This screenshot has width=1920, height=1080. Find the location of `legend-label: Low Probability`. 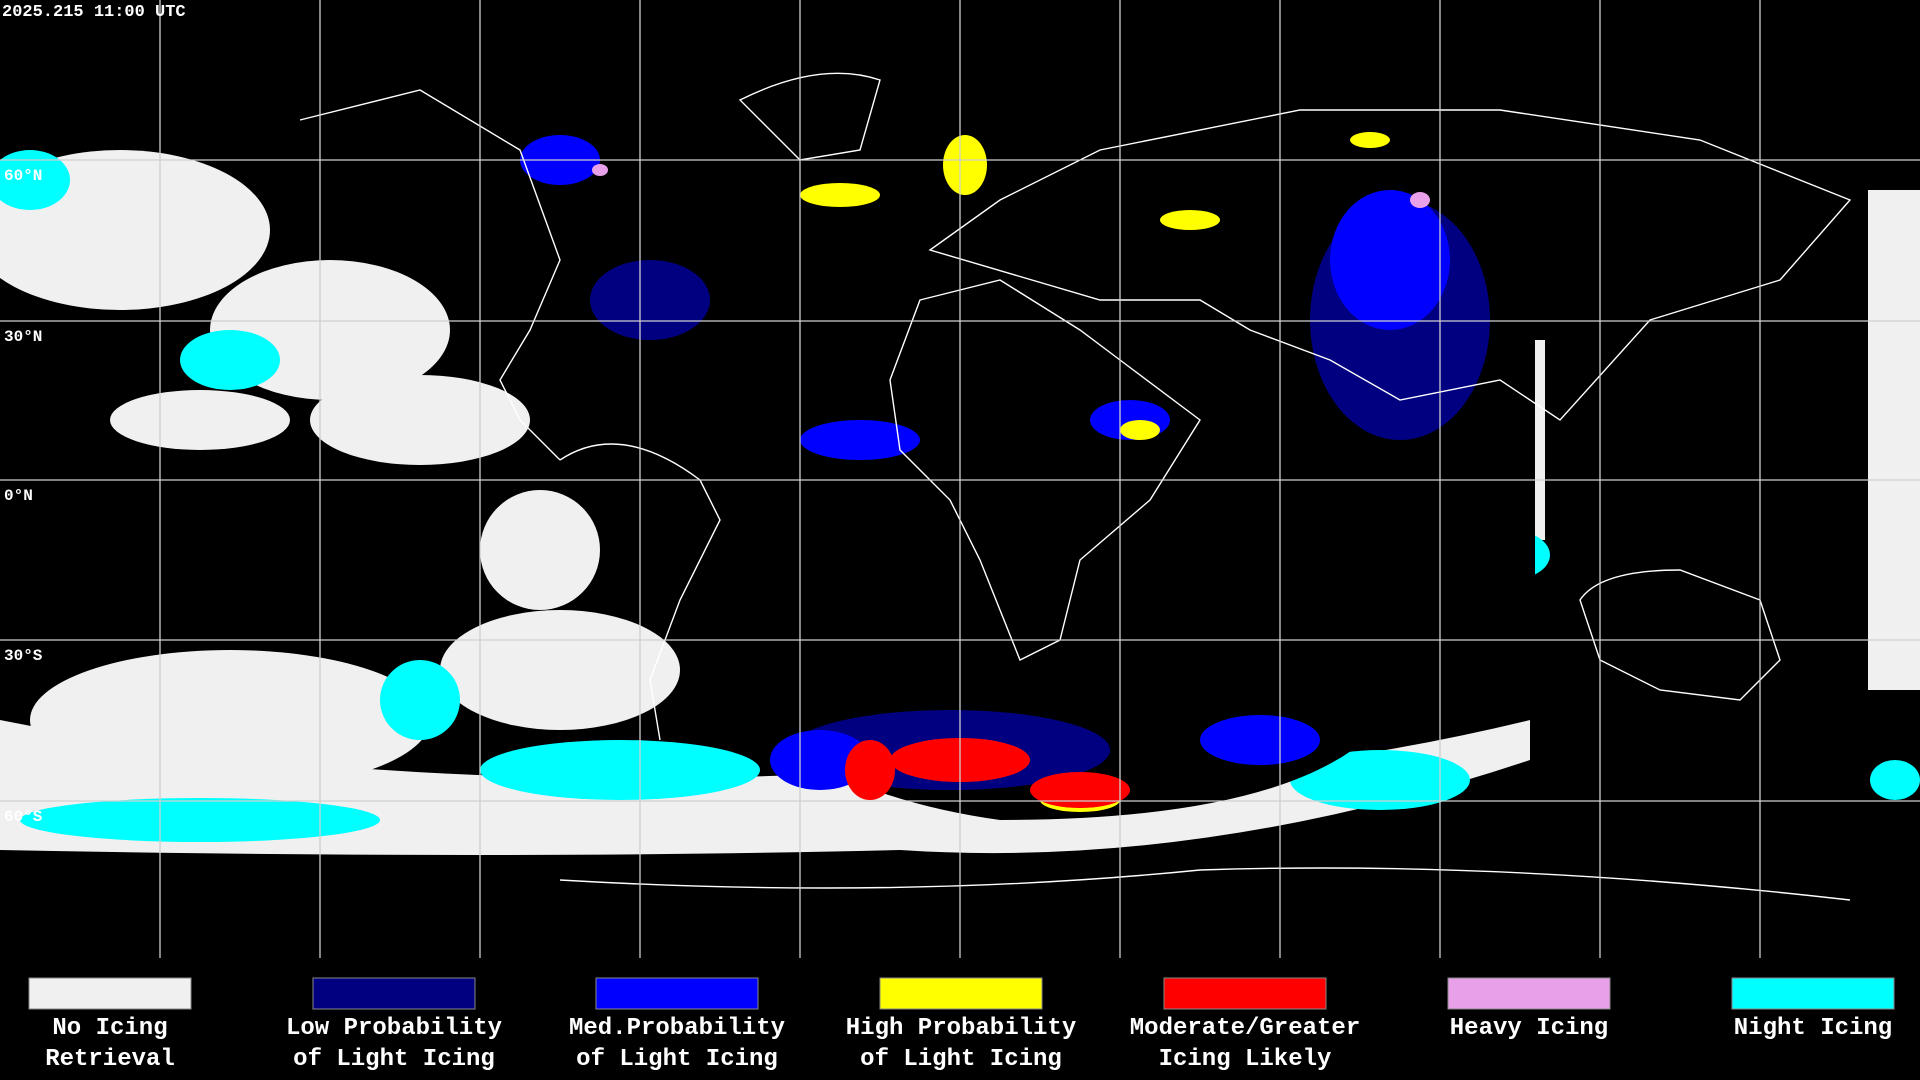

legend-label: Low Probability is located at coordinates (394, 1028).